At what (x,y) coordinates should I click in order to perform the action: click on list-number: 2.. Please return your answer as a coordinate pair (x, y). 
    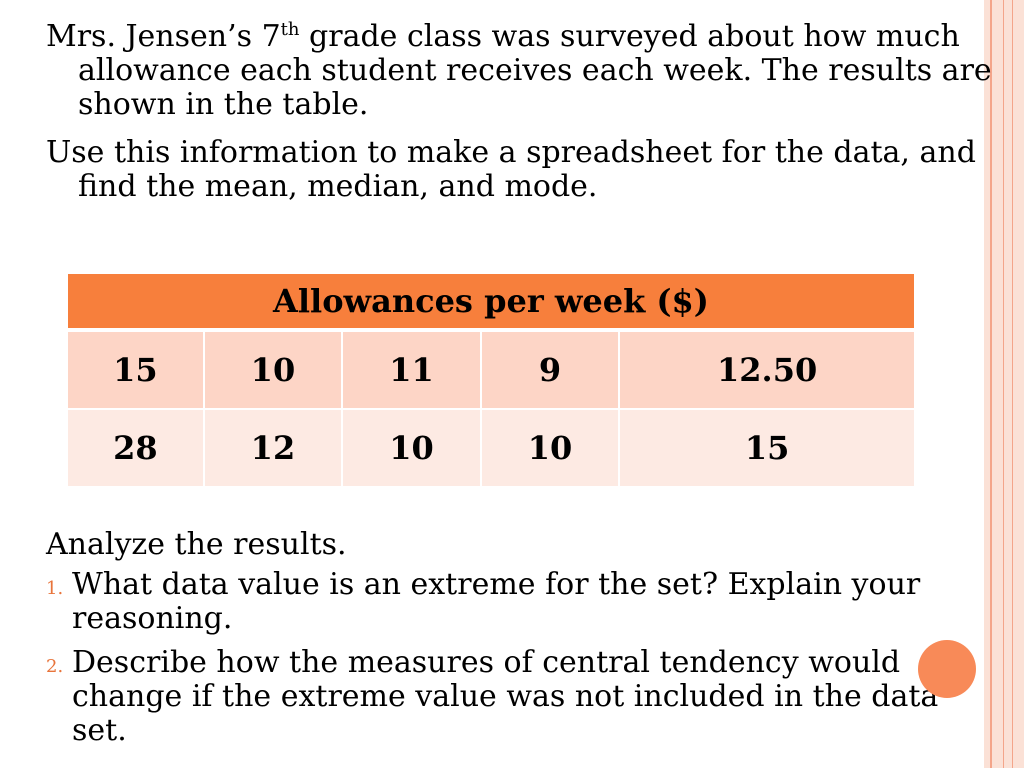
    Looking at the image, I should click on (55, 666).